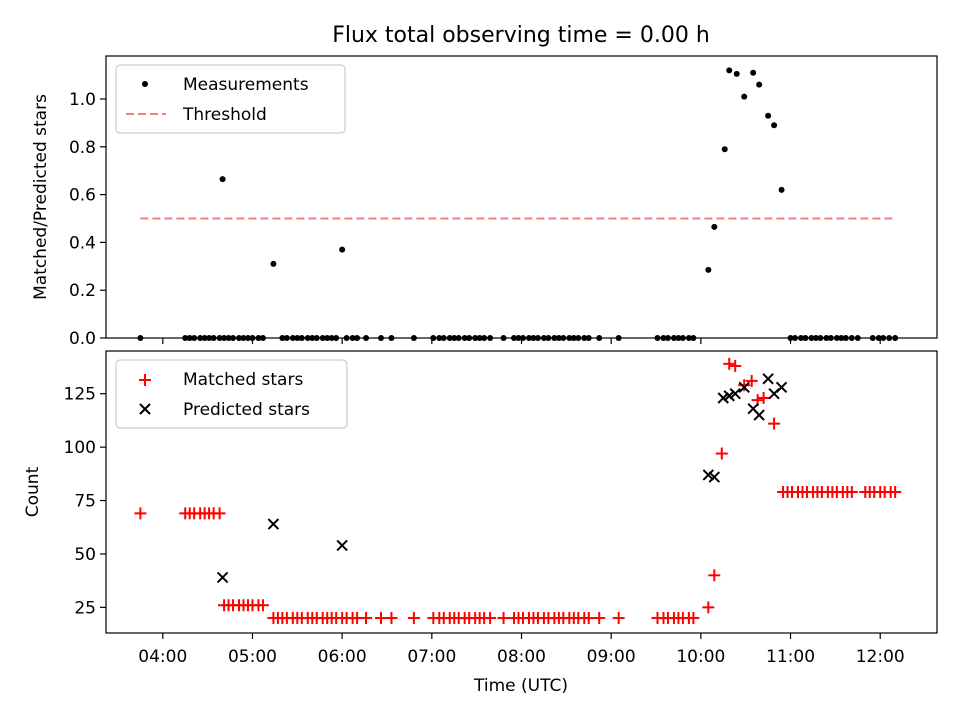  What do you see at coordinates (162, 657) in the screenshot?
I see `x-tick-label: 04:00` at bounding box center [162, 657].